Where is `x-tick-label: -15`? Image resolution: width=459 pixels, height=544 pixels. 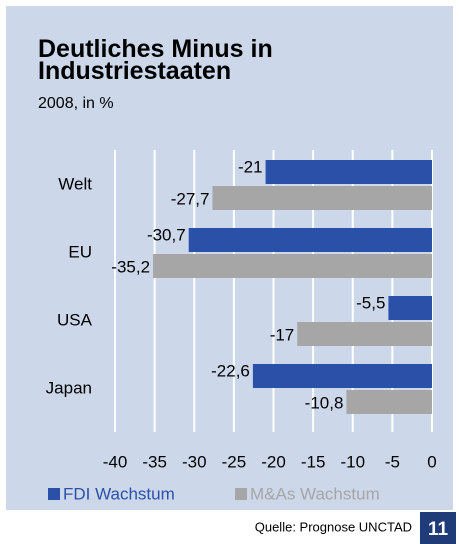 x-tick-label: -15 is located at coordinates (313, 461).